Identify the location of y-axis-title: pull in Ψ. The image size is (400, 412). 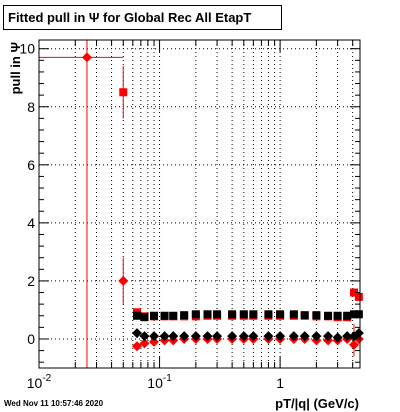
(15, 68).